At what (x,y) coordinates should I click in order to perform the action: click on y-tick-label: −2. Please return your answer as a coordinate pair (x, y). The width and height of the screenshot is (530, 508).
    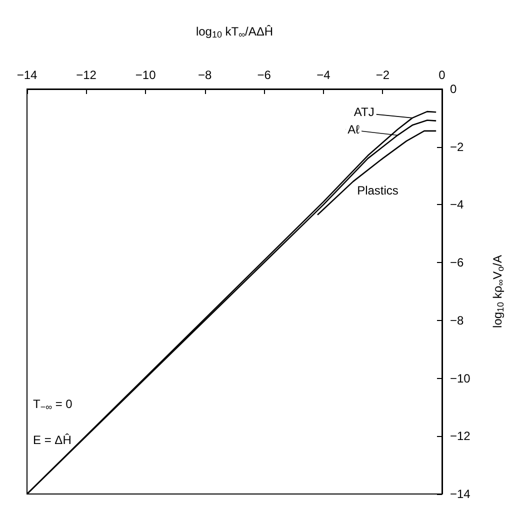
    Looking at the image, I should click on (457, 147).